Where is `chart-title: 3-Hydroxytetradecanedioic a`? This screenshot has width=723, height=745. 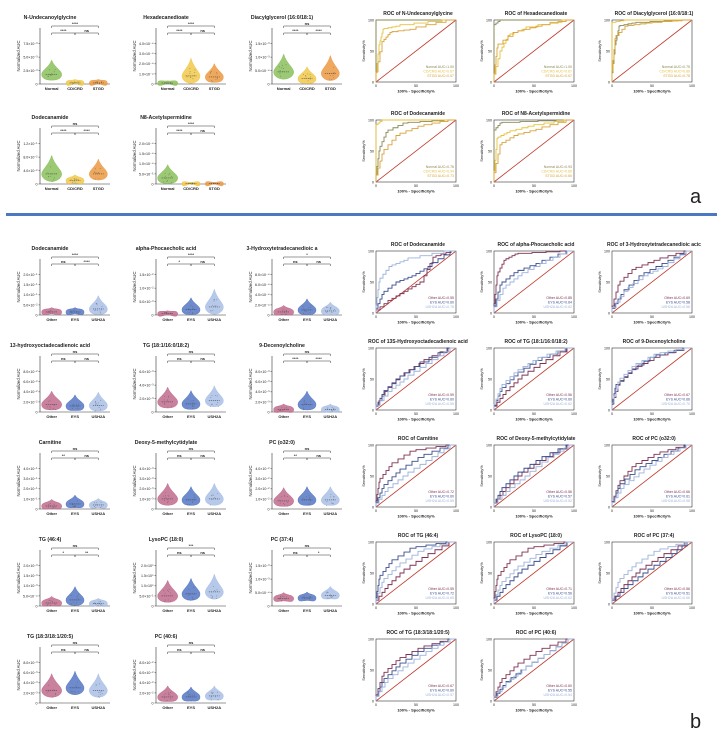 chart-title: 3-Hydroxytetradecanedioic a is located at coordinates (282, 249).